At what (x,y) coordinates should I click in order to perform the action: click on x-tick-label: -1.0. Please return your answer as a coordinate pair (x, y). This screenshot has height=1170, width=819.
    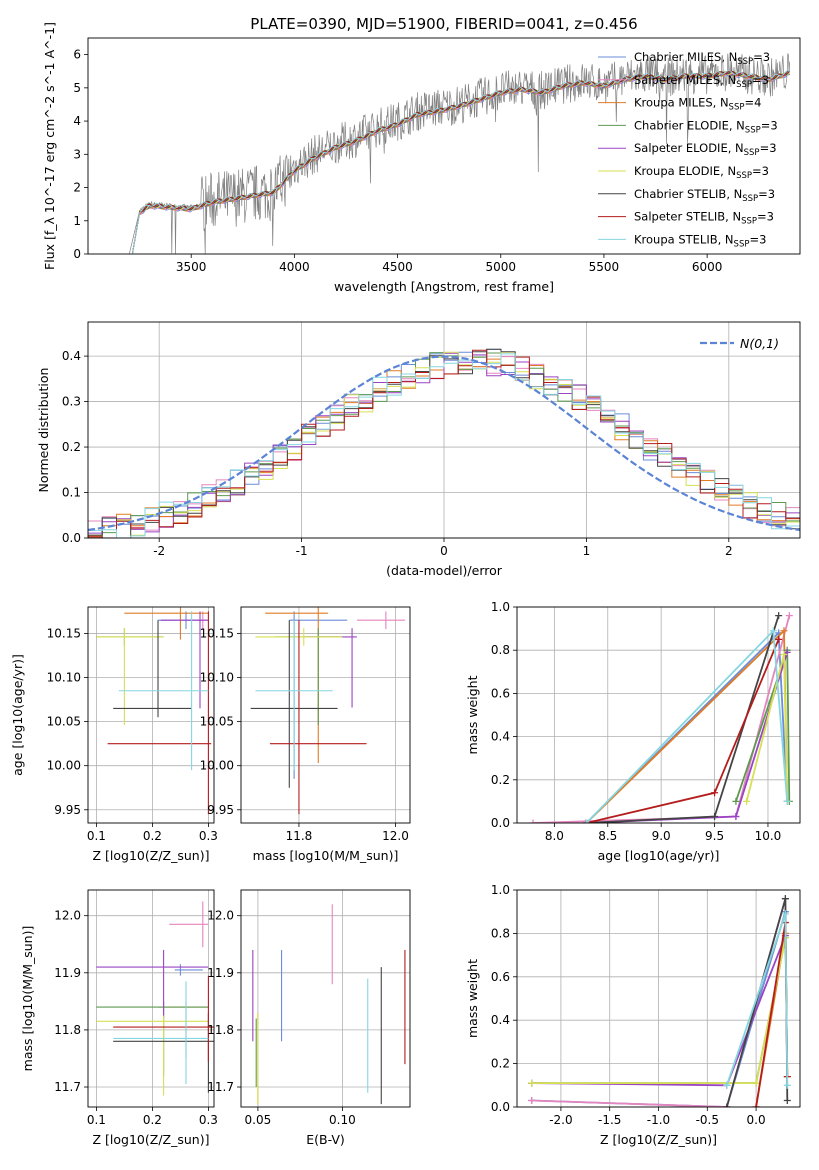
    Looking at the image, I should click on (658, 1120).